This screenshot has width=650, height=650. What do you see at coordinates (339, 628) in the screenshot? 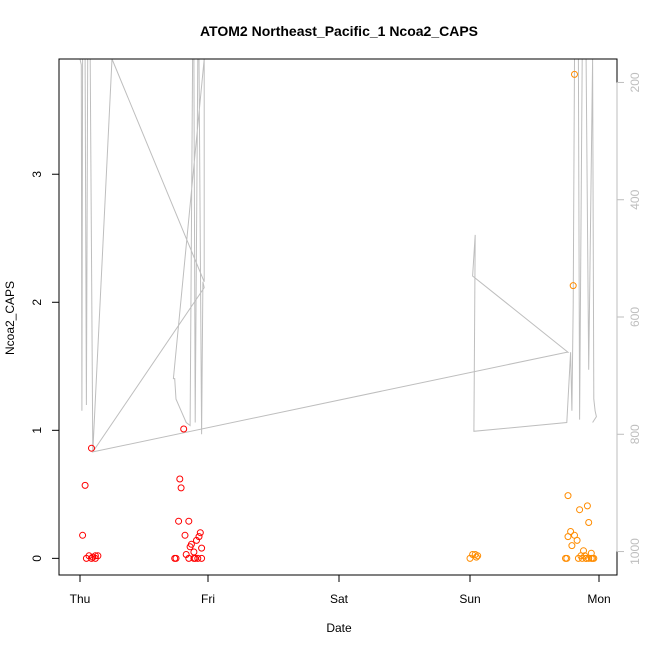
I see `x-axis-label: Date` at bounding box center [339, 628].